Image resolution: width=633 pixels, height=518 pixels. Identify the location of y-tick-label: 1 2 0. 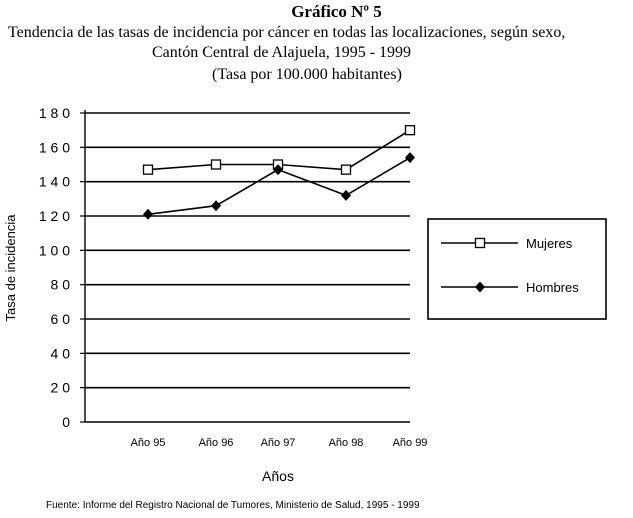
(54, 216).